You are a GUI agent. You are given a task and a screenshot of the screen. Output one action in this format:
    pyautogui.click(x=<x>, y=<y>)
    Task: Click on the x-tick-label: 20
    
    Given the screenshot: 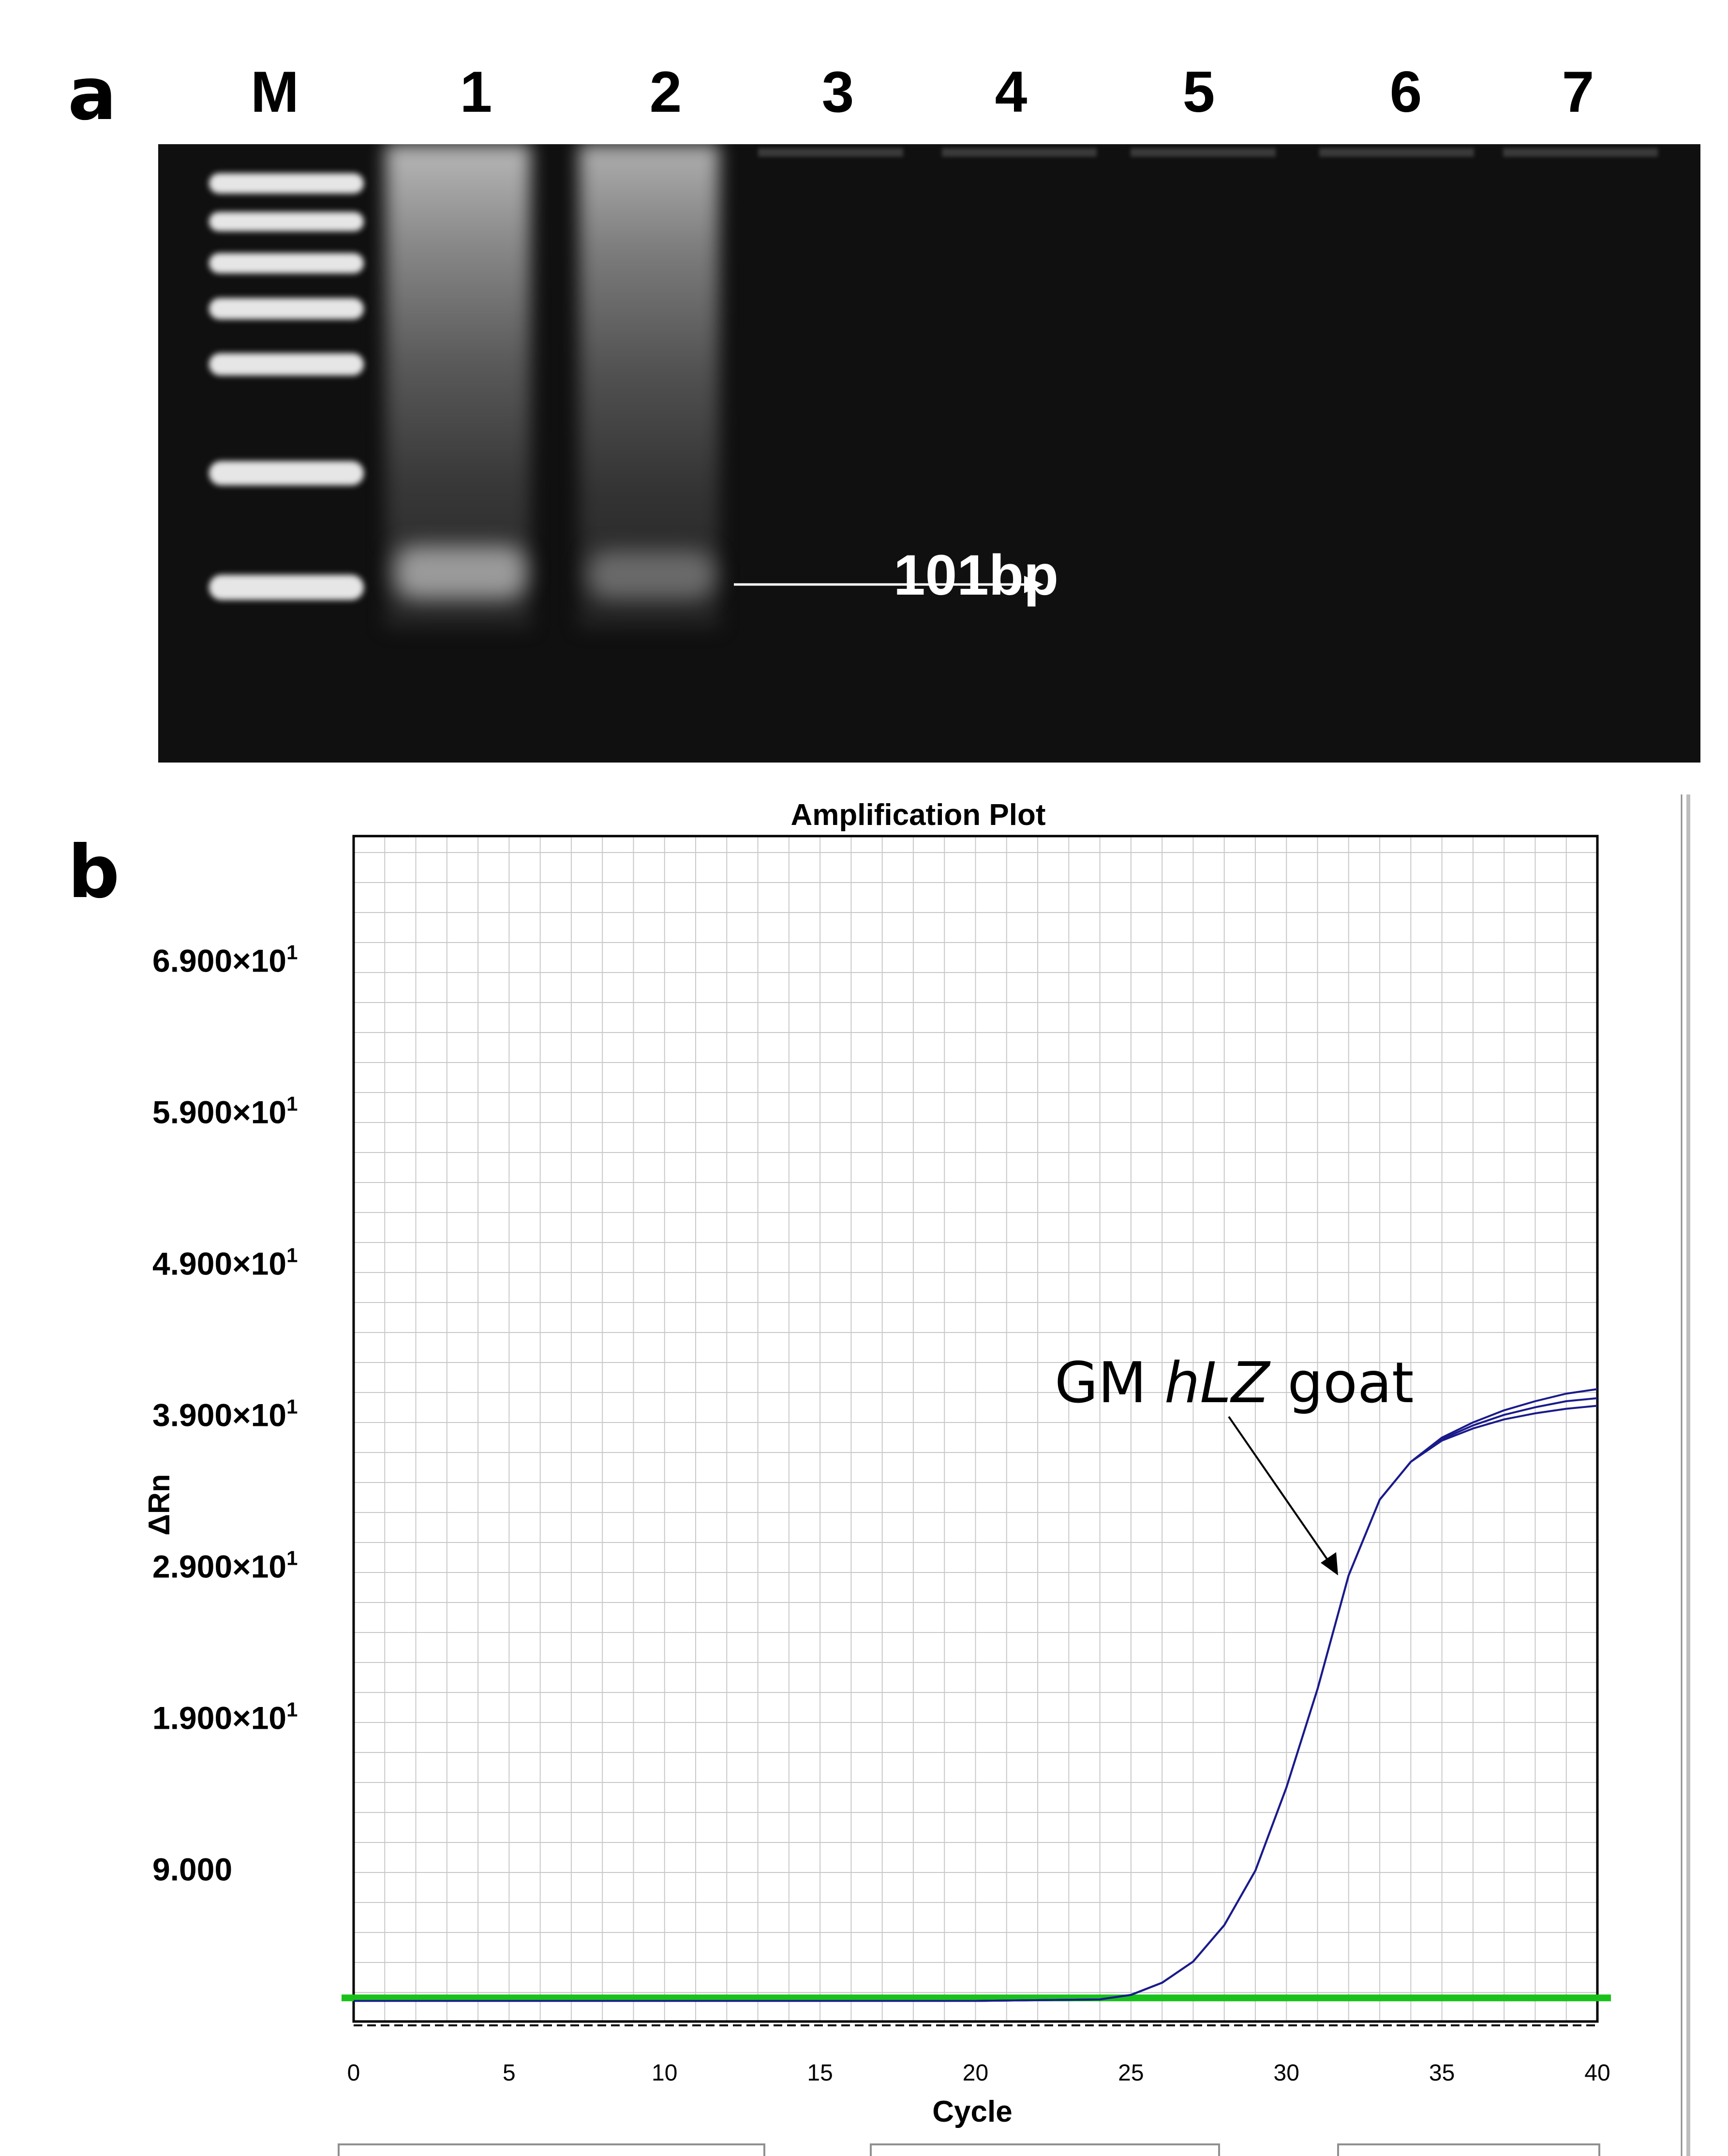 What is the action you would take?
    pyautogui.click(x=976, y=2073)
    